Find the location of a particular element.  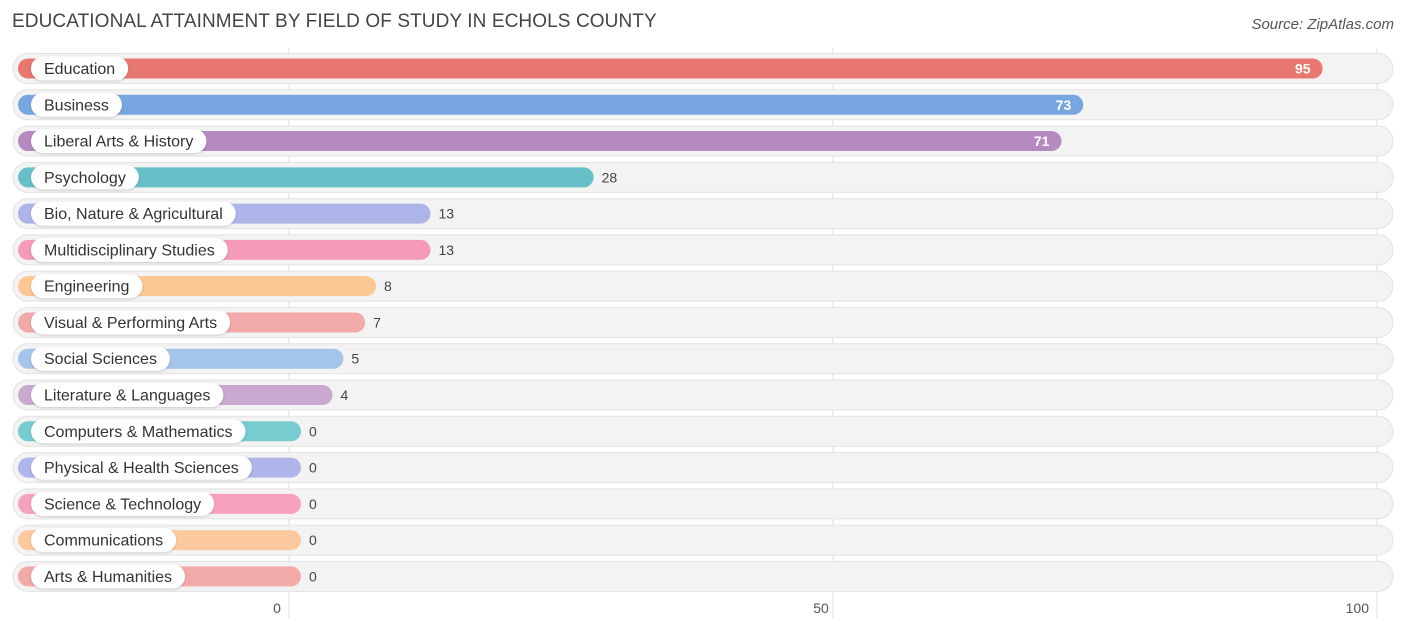

bar-row: Education 95 is located at coordinates (703, 68).